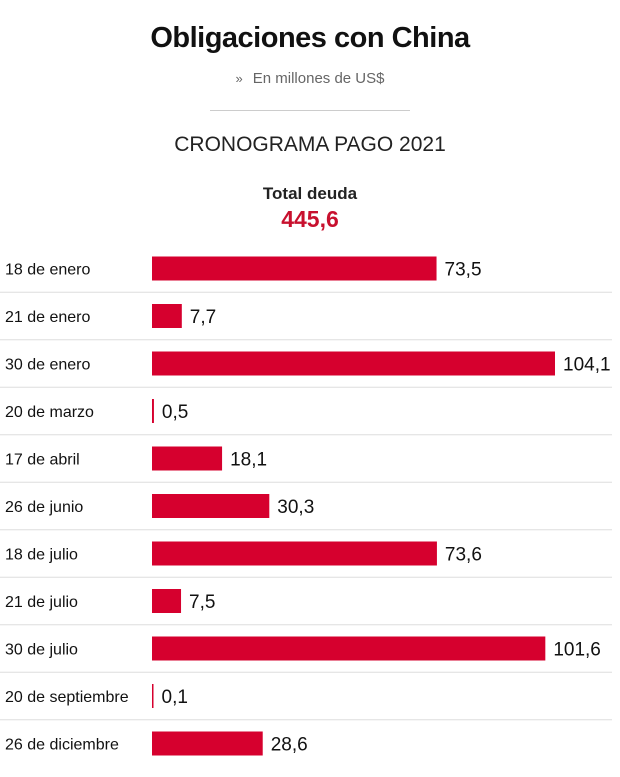  What do you see at coordinates (175, 412) in the screenshot?
I see `value-label: 0,5` at bounding box center [175, 412].